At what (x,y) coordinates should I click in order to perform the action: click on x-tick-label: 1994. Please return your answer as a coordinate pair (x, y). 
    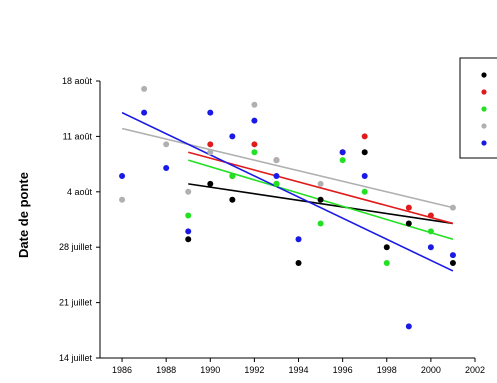
    Looking at the image, I should click on (299, 370).